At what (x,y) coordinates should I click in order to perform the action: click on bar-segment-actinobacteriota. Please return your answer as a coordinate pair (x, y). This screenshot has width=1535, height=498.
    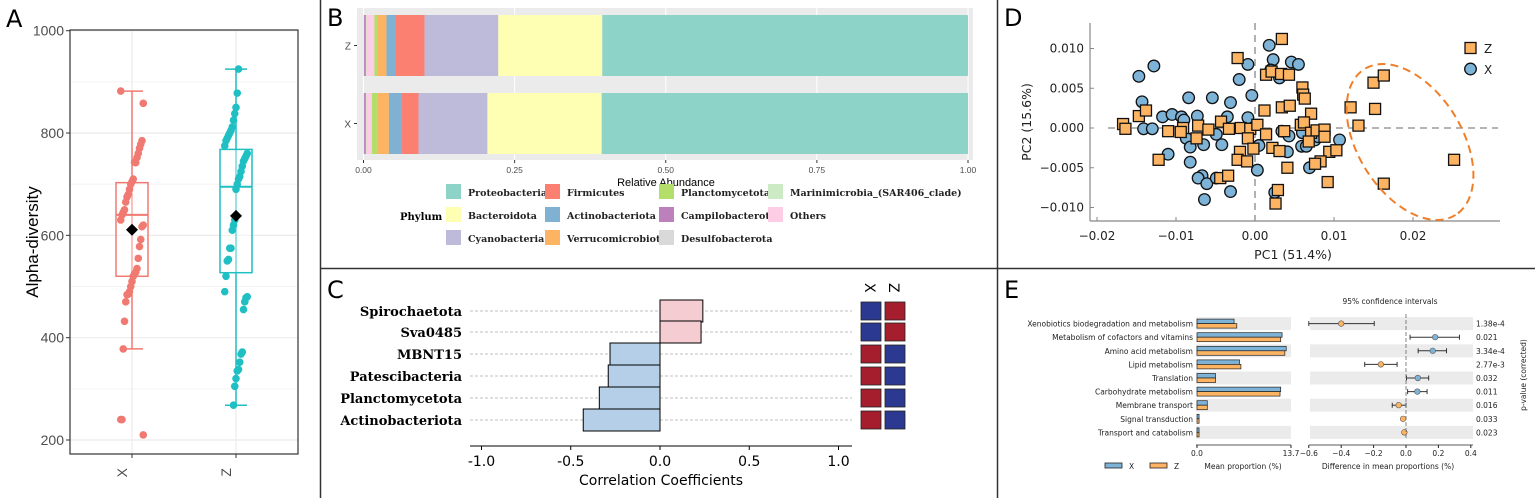
    Looking at the image, I should click on (391, 45).